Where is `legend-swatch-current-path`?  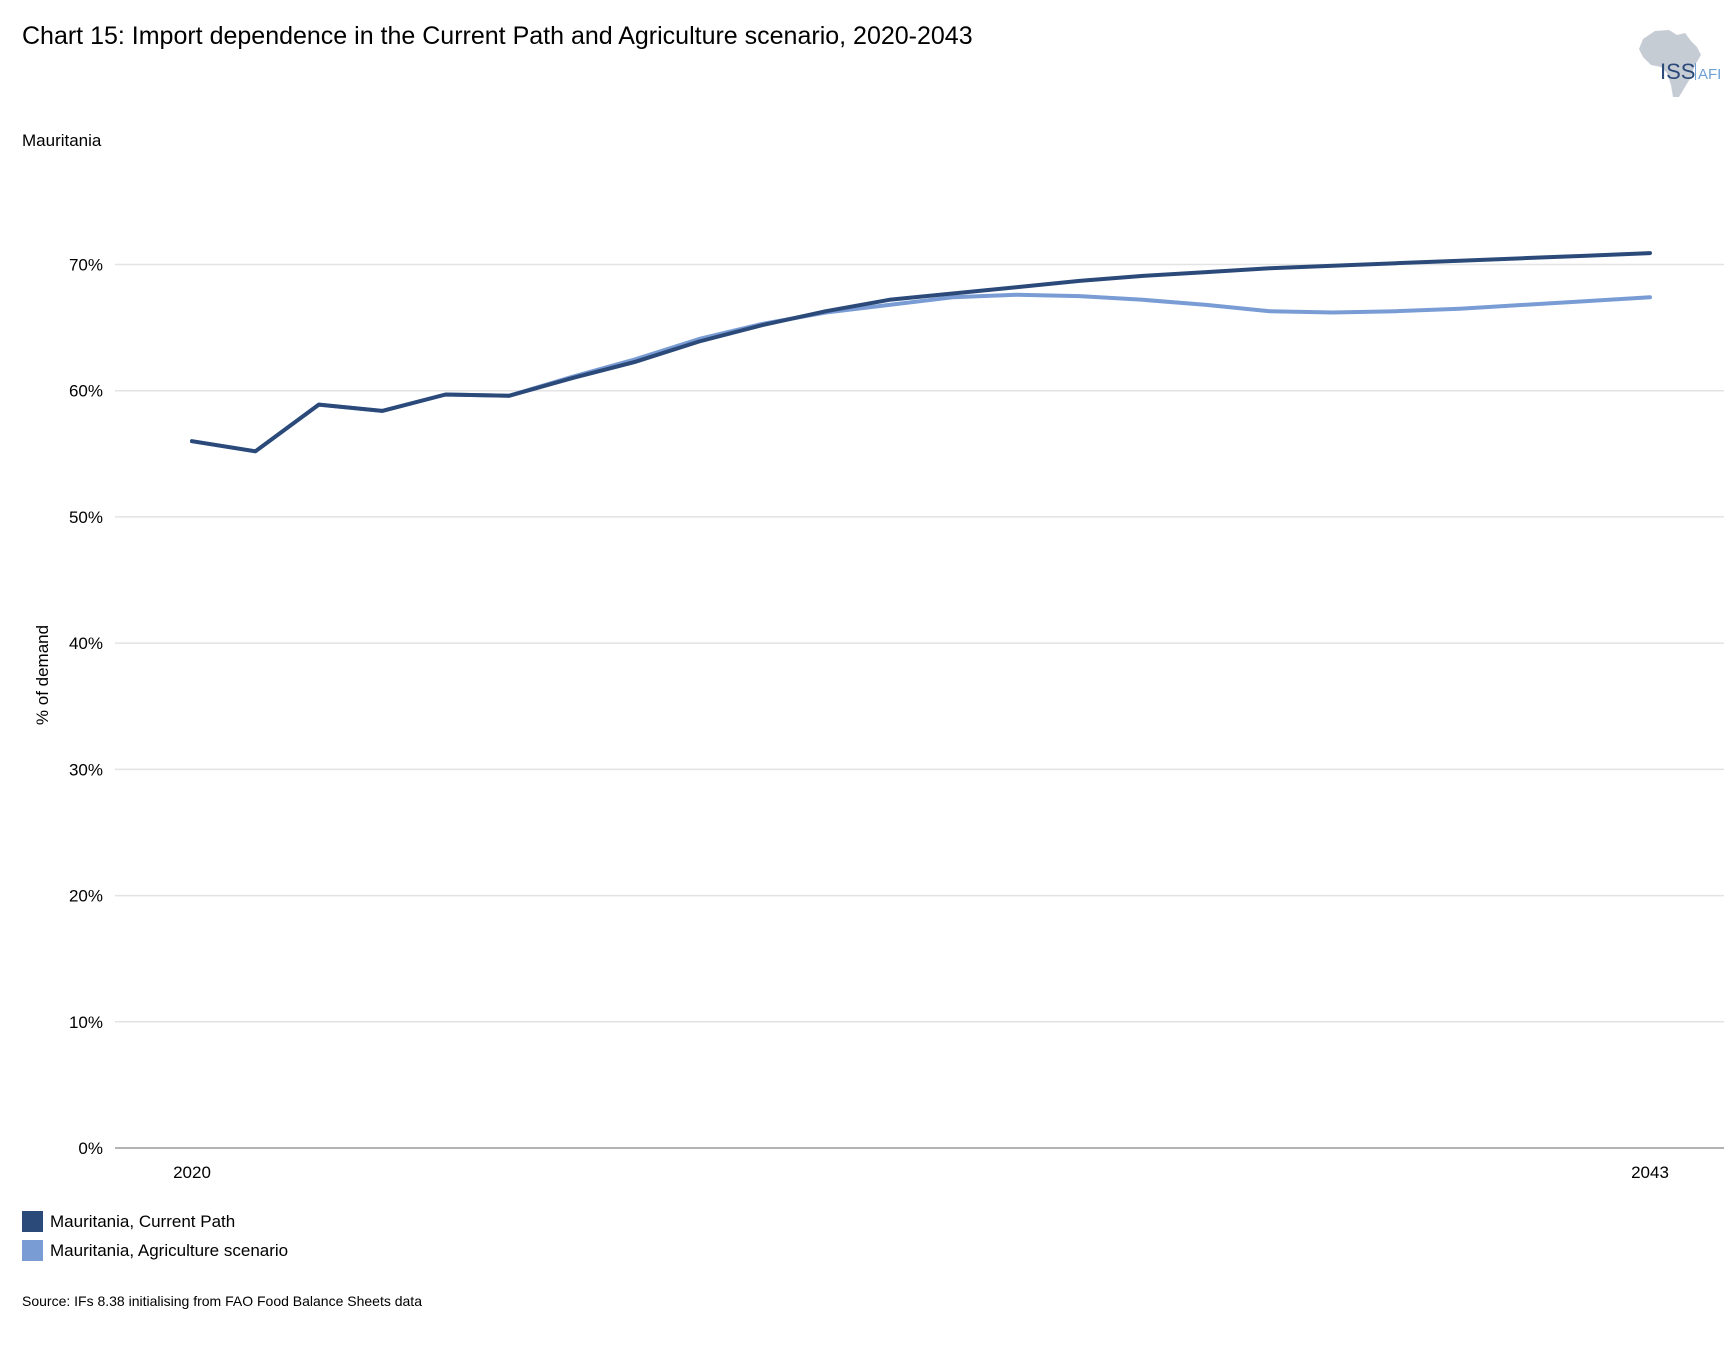
legend-swatch-current-path is located at coordinates (32, 1221).